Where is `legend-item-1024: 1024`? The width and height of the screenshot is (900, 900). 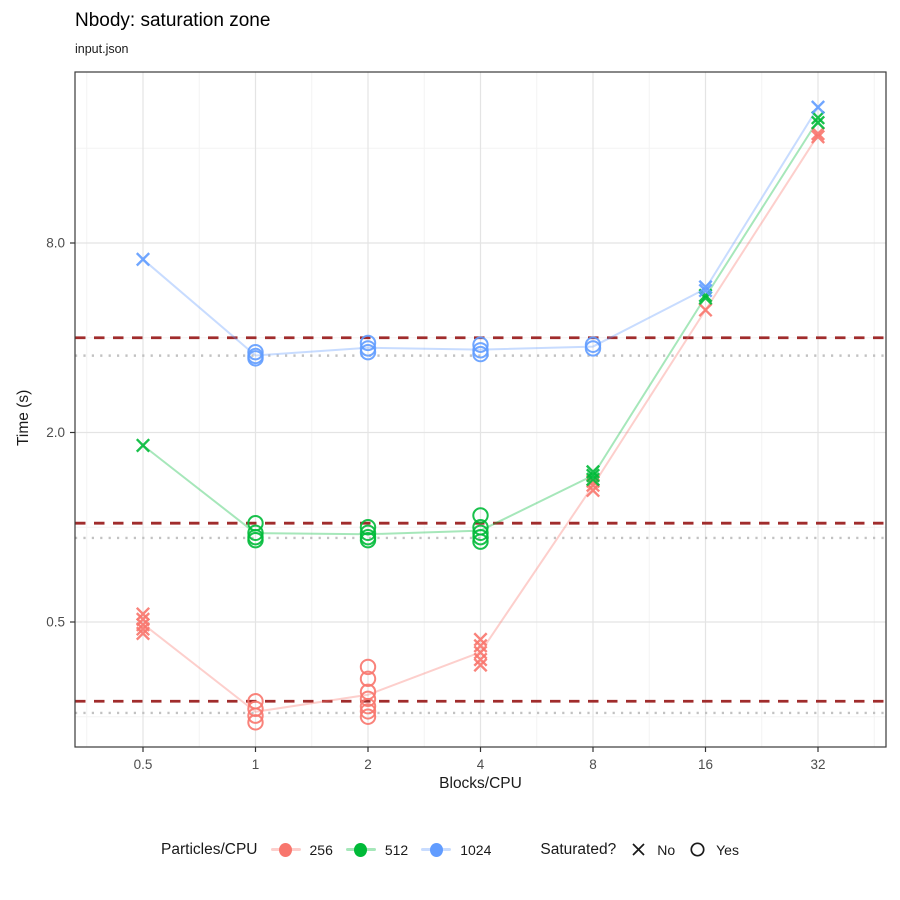 legend-item-1024: 1024 is located at coordinates (456, 850).